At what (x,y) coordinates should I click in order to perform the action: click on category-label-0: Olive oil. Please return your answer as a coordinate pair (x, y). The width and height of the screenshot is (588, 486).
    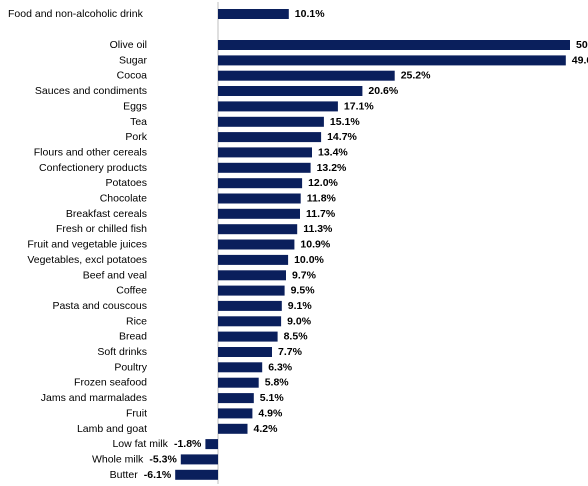
    Looking at the image, I should click on (128, 45).